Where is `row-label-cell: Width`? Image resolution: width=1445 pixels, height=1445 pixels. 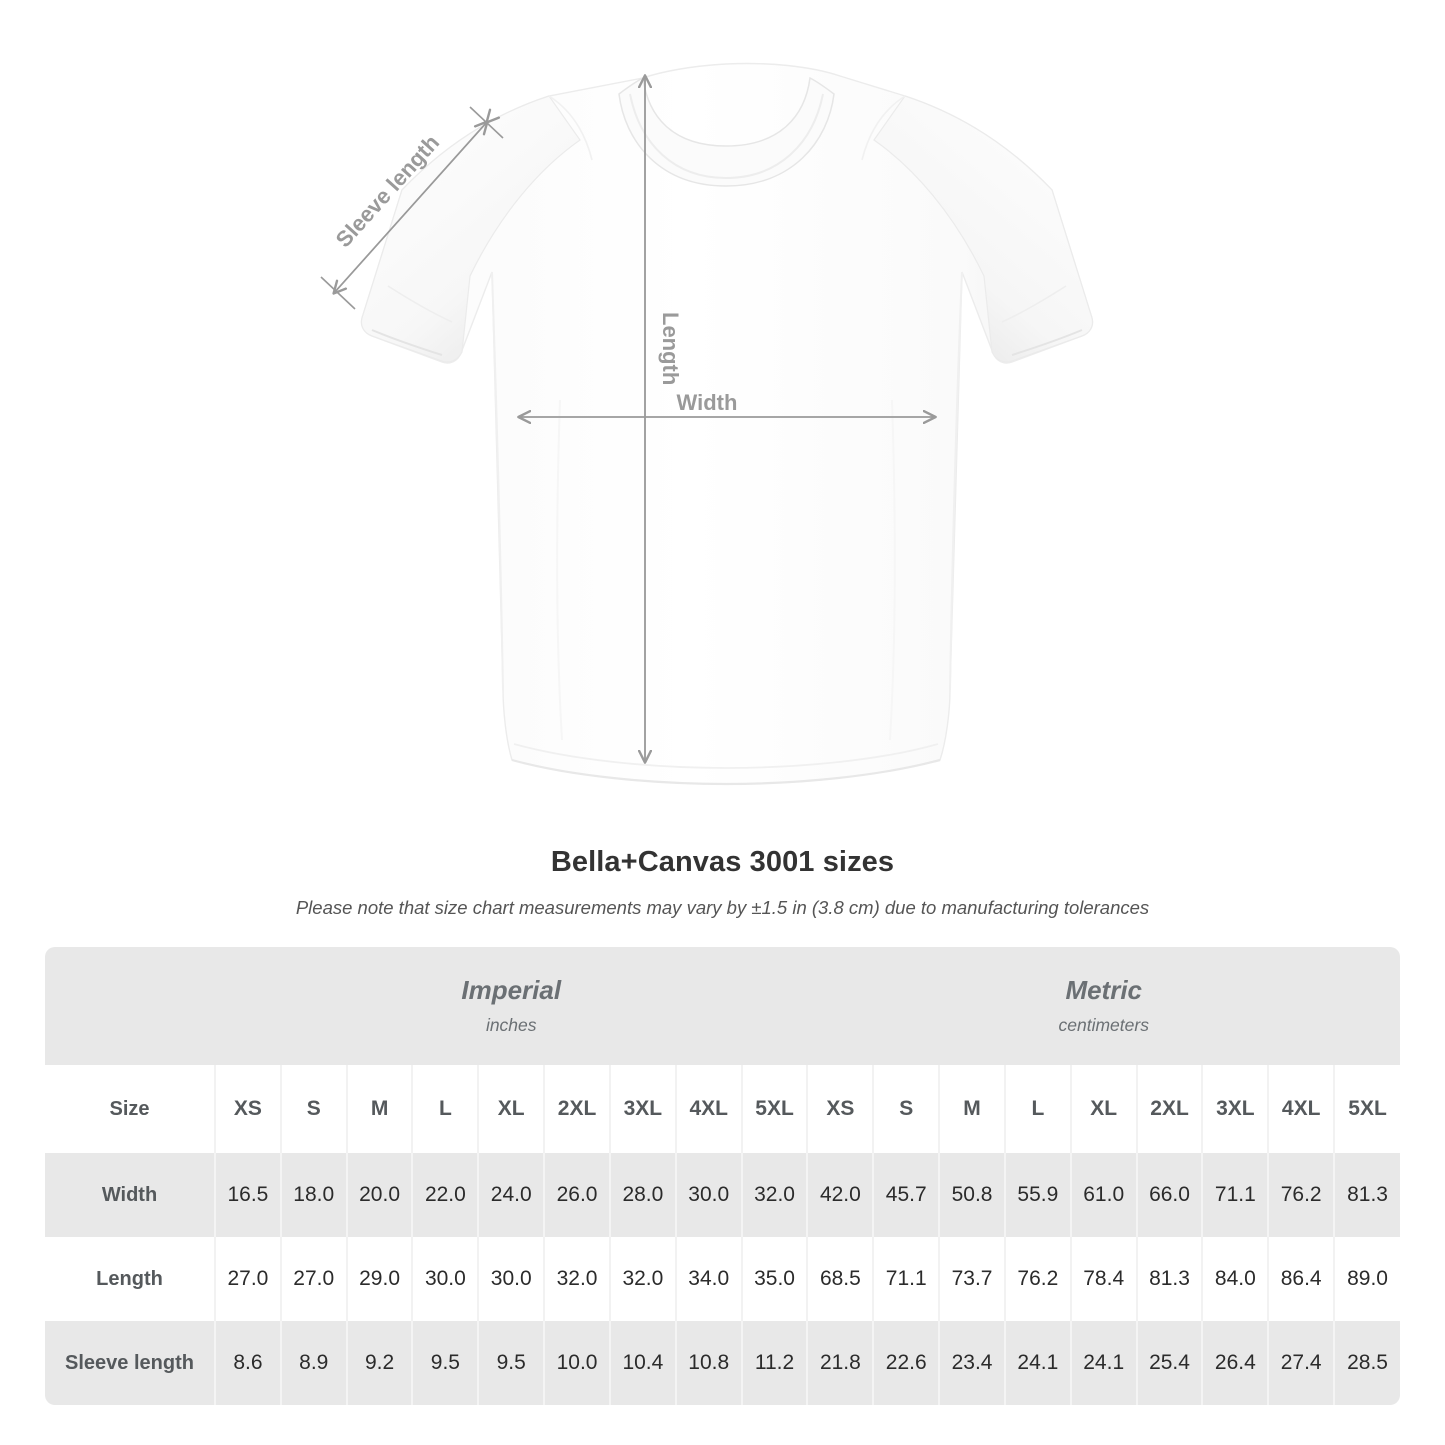
row-label-cell: Width is located at coordinates (130, 1195).